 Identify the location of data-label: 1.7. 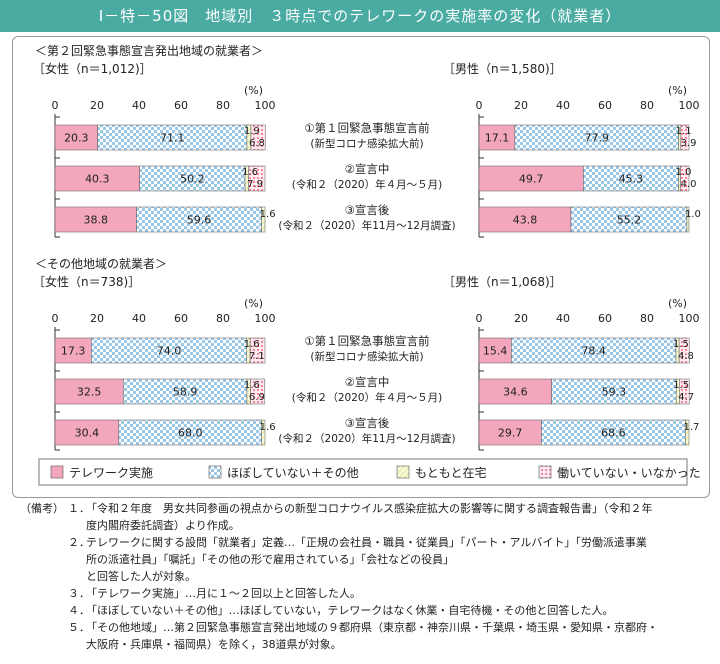
(691, 427).